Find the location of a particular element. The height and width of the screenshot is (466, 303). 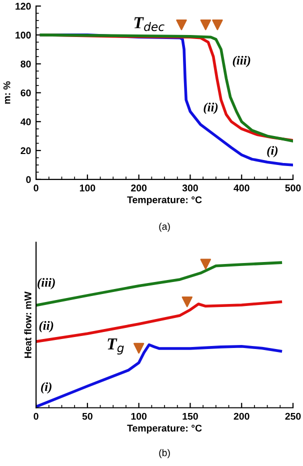

x-tick-label: 400 is located at coordinates (242, 188).